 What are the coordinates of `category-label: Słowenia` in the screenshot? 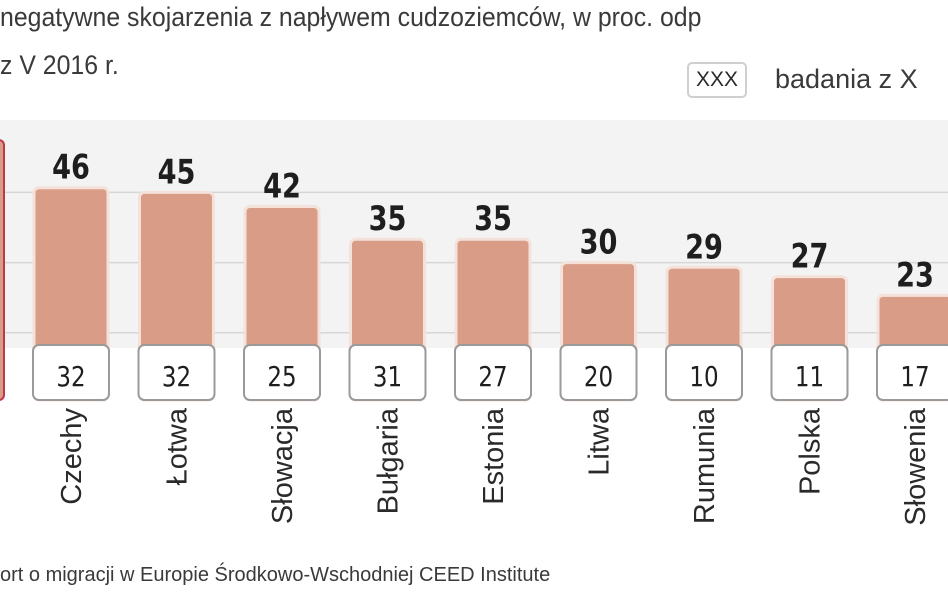 It's located at (916, 466).